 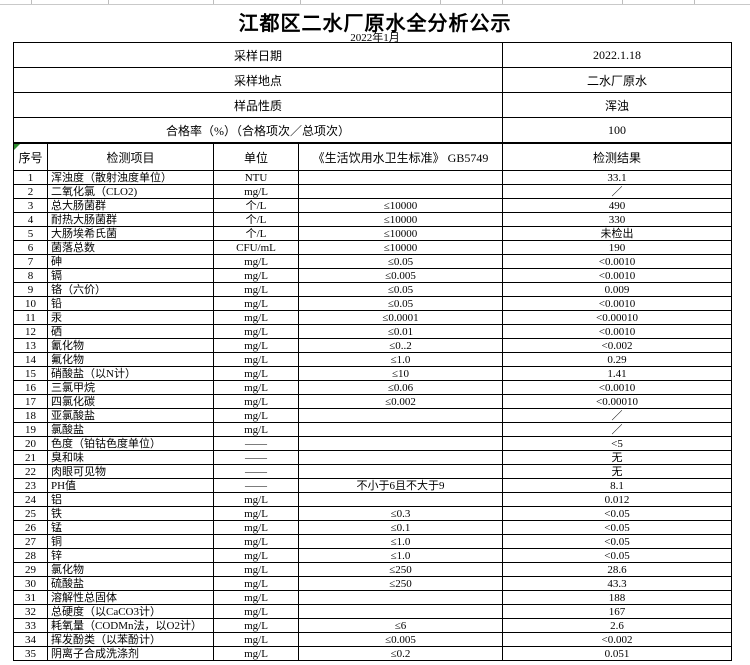 What do you see at coordinates (617, 569) in the screenshot?
I see `row-result: 28.6` at bounding box center [617, 569].